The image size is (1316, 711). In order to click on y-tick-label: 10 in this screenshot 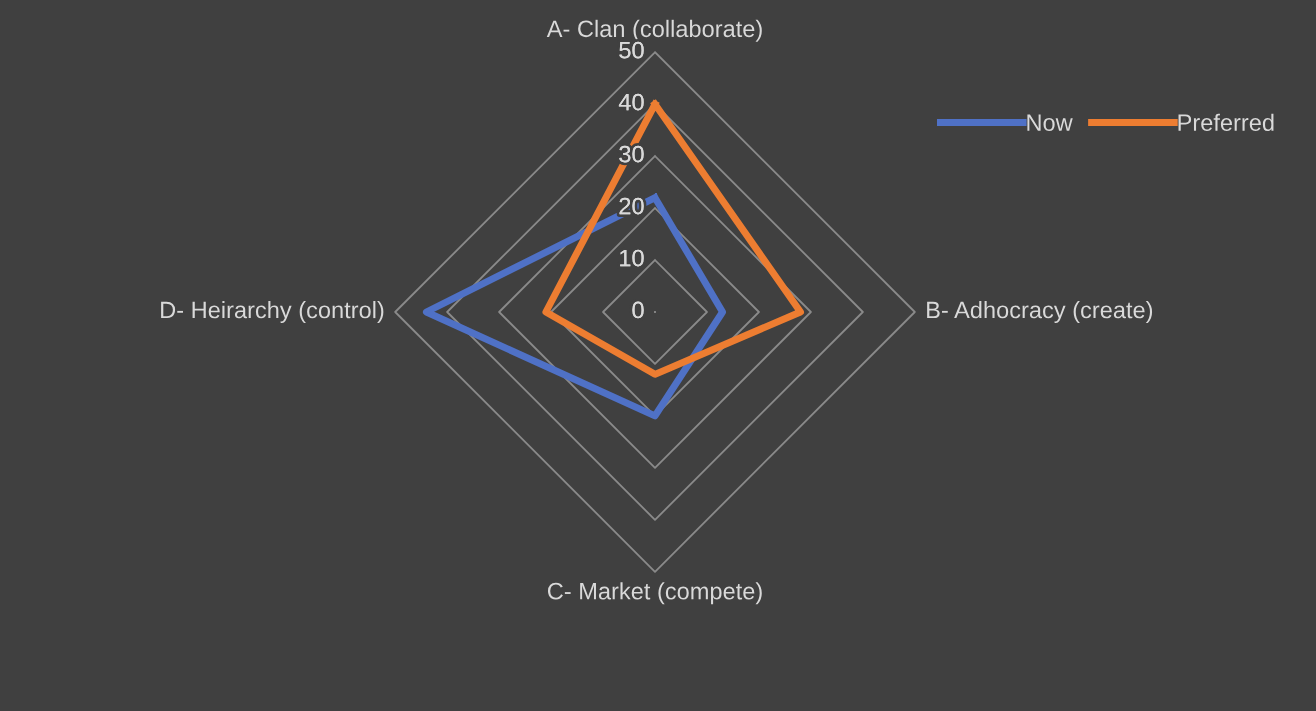, I will do `click(632, 258)`.